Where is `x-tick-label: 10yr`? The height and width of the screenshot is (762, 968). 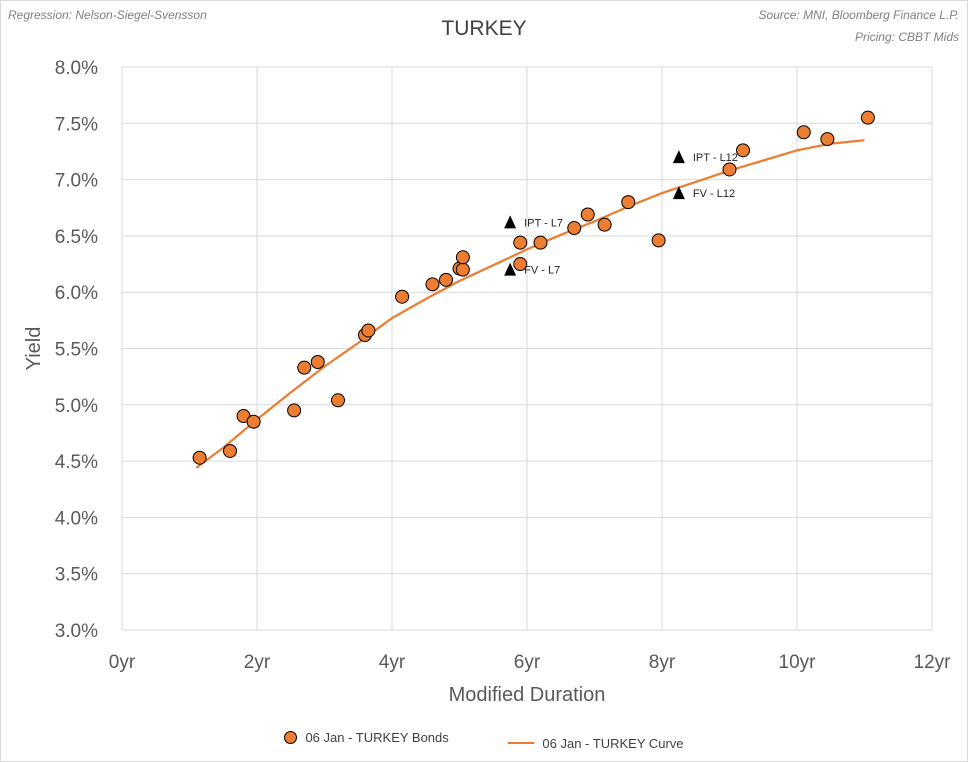
x-tick-label: 10yr is located at coordinates (798, 662).